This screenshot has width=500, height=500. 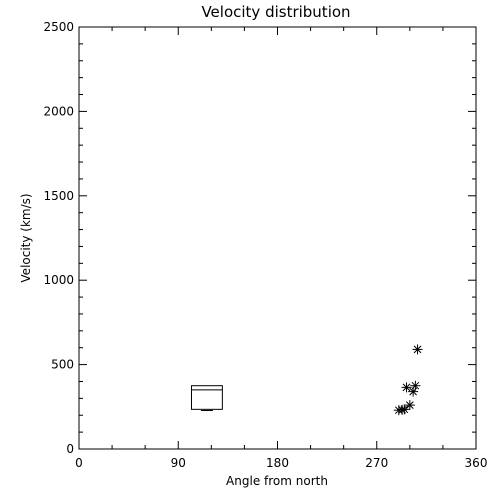 I want to click on y-tick-label: 1000, so click(x=58, y=280).